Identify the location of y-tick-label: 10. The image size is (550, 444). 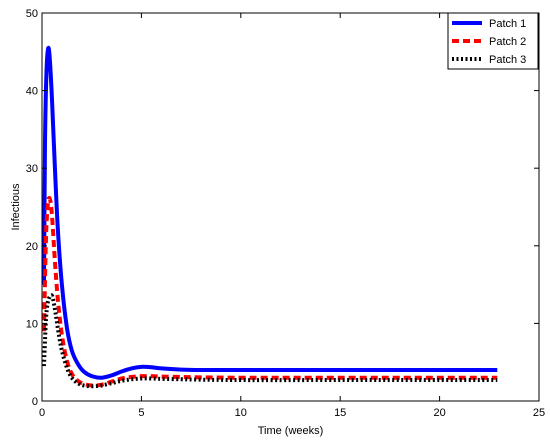
(32, 324).